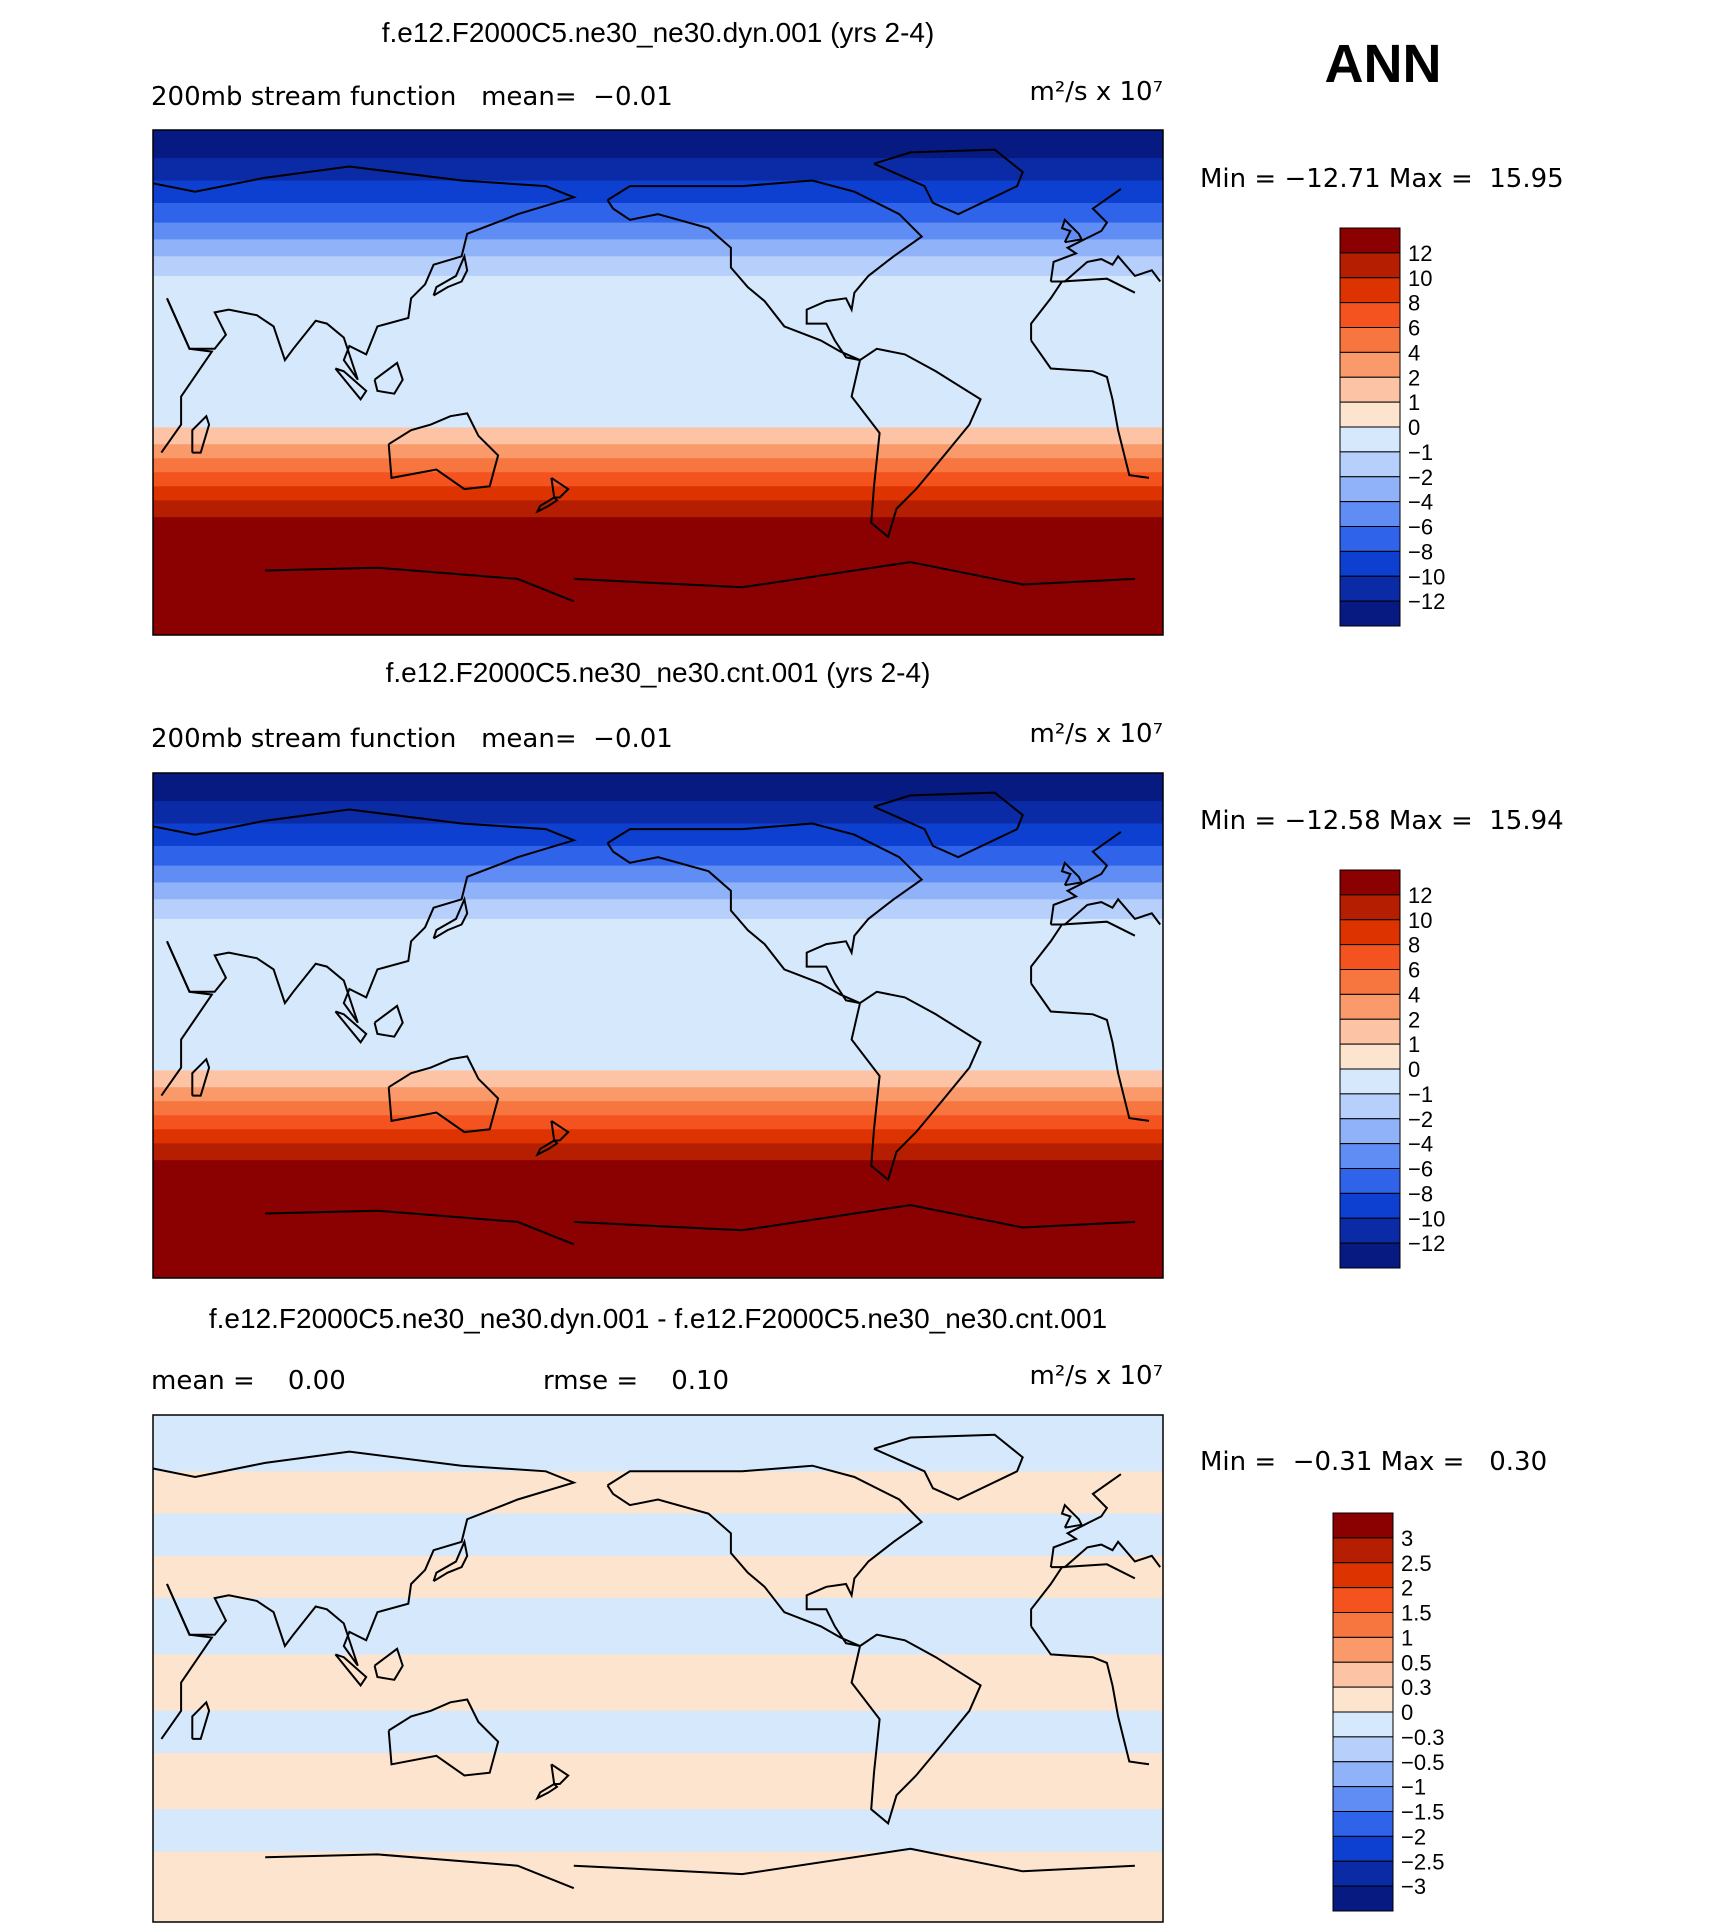 This screenshot has height=1931, width=1710. Describe the element at coordinates (1414, 303) in the screenshot. I see `colorbar-tick-label: 8` at that location.